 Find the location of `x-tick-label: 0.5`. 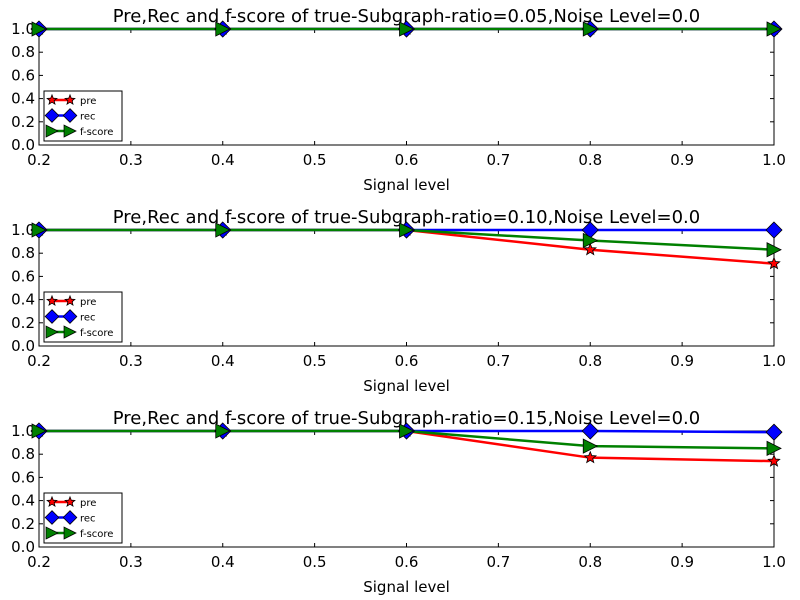

x-tick-label: 0.5 is located at coordinates (315, 361).